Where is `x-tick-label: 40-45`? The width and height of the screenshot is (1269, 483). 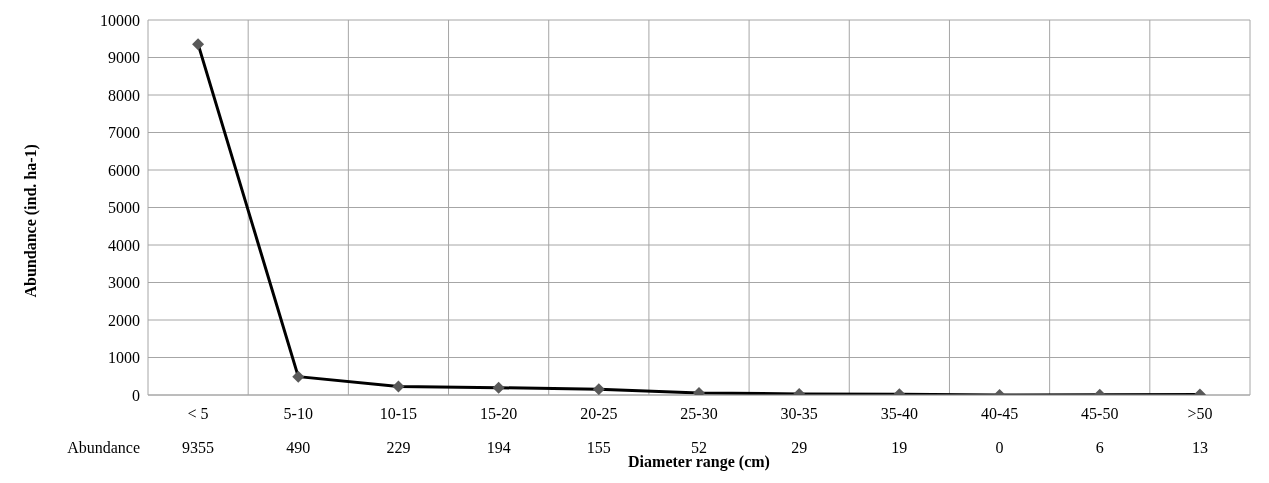 x-tick-label: 40-45 is located at coordinates (999, 413).